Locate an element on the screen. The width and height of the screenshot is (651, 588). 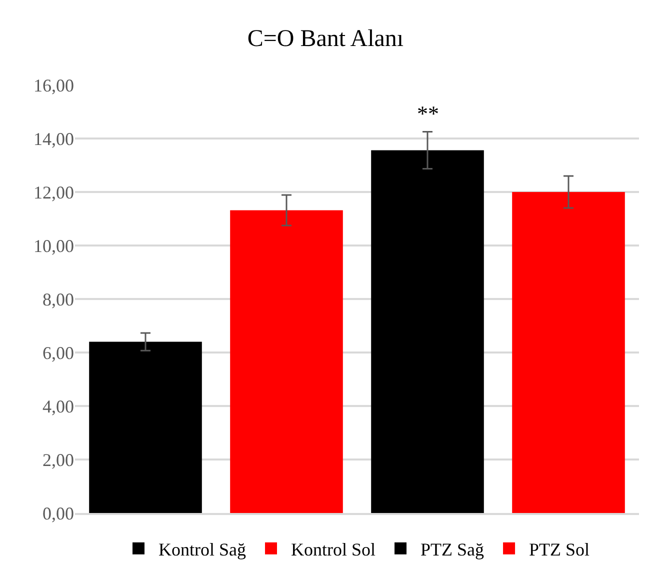
y-tick-label: 14,00 is located at coordinates (54, 138).